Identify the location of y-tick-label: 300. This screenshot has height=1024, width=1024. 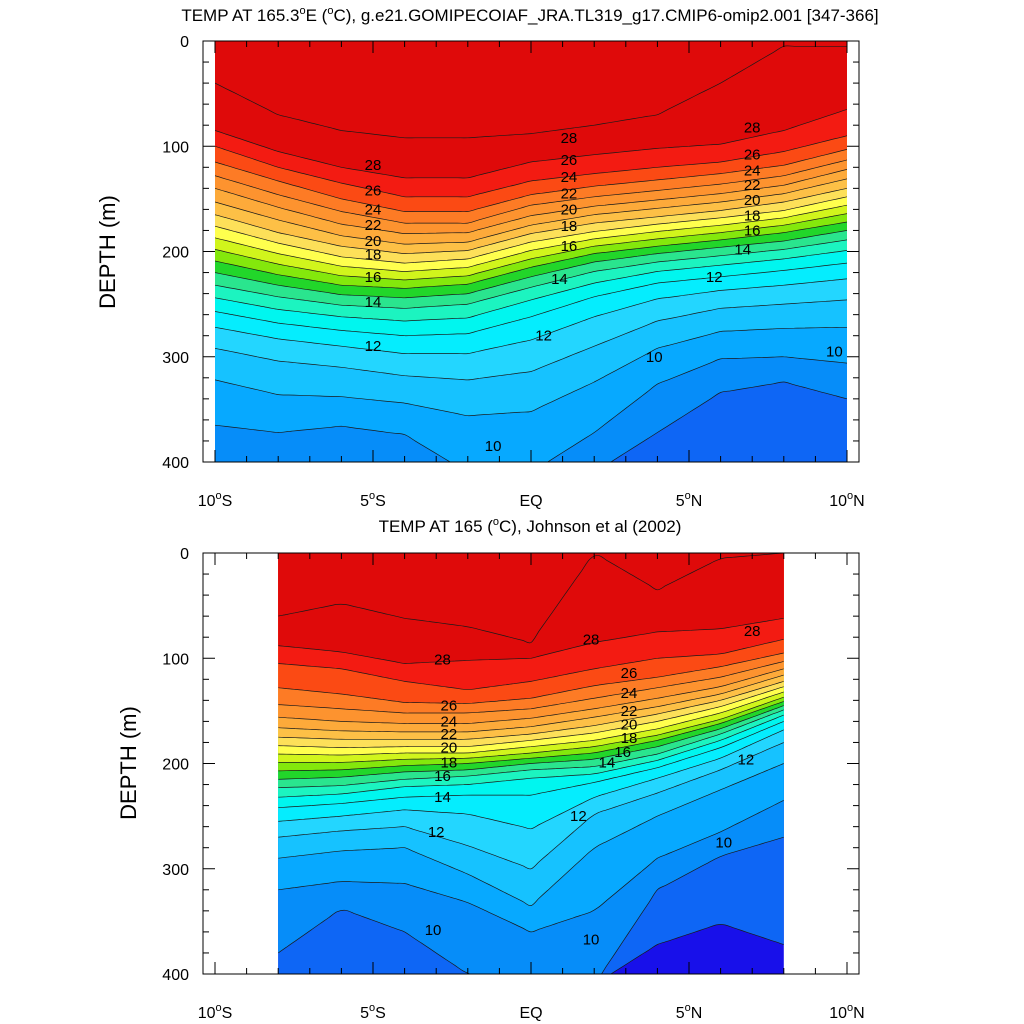
(175, 358).